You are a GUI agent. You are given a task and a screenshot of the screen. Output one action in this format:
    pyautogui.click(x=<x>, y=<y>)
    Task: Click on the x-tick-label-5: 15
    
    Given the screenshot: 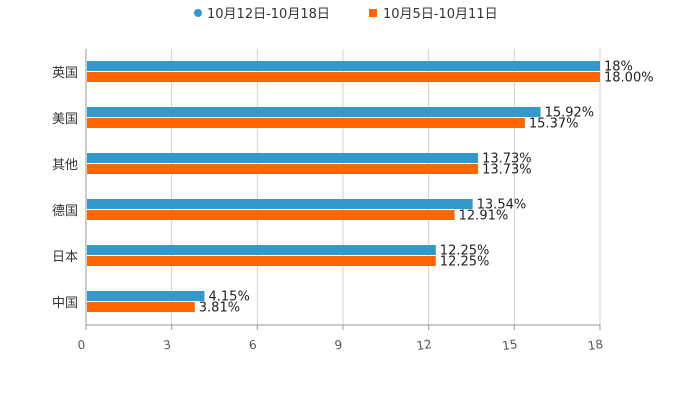 What is the action you would take?
    pyautogui.click(x=509, y=345)
    